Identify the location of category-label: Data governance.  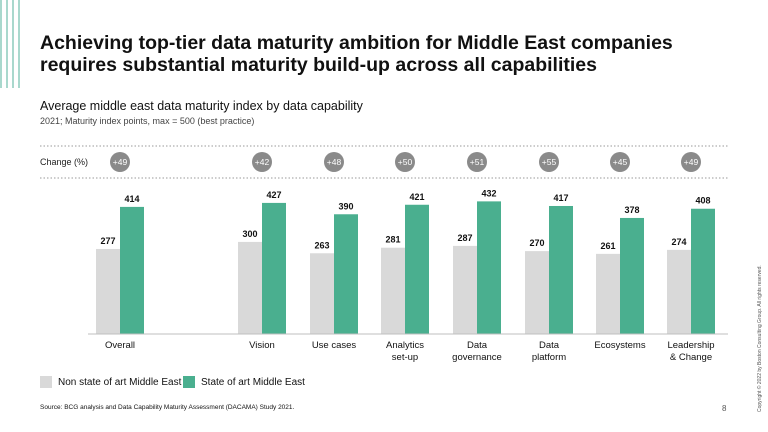
(477, 351).